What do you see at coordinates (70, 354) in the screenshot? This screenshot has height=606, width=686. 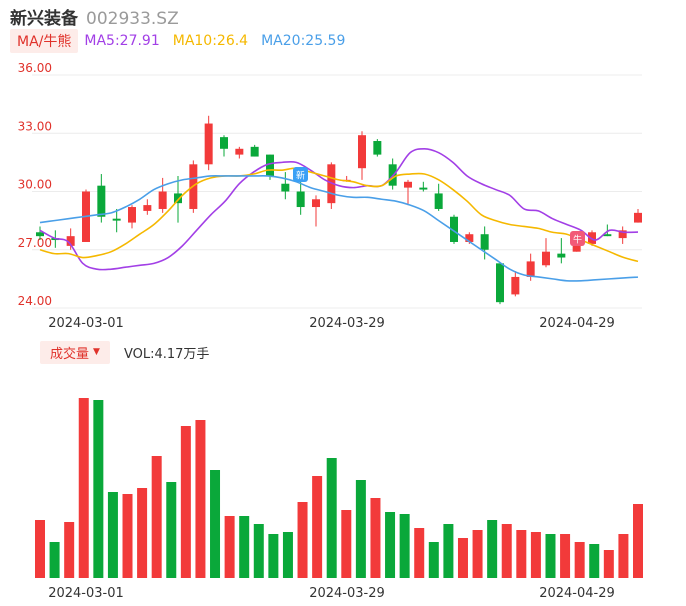 I see `volume-indicator-label: 成交量` at bounding box center [70, 354].